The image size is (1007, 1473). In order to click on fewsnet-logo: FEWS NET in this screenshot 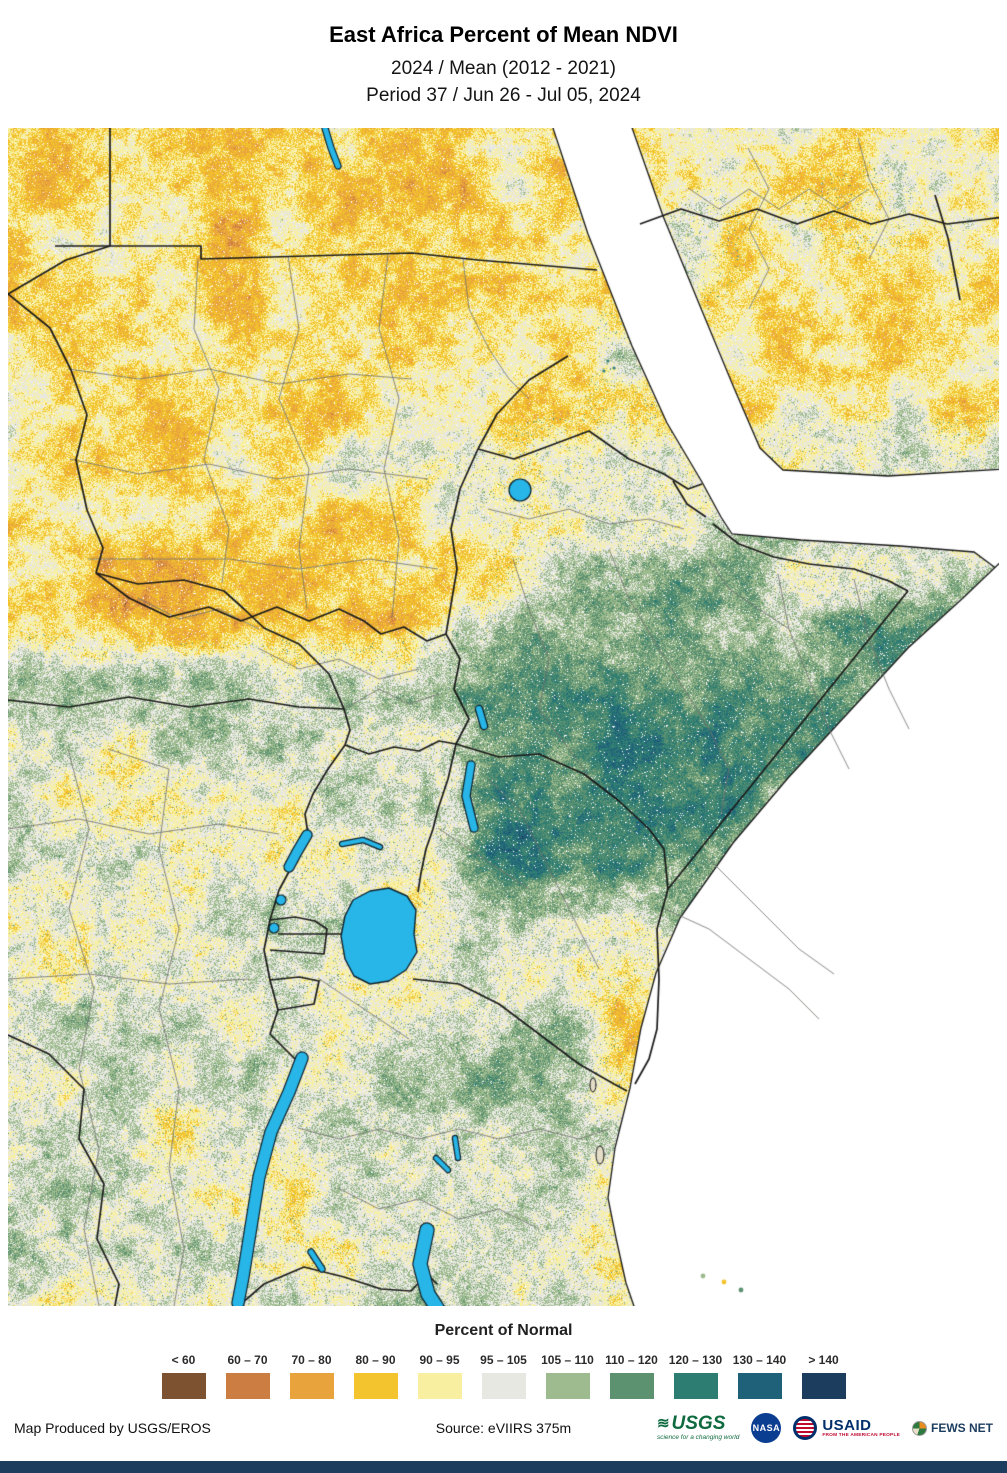, I will do `click(952, 1428)`.